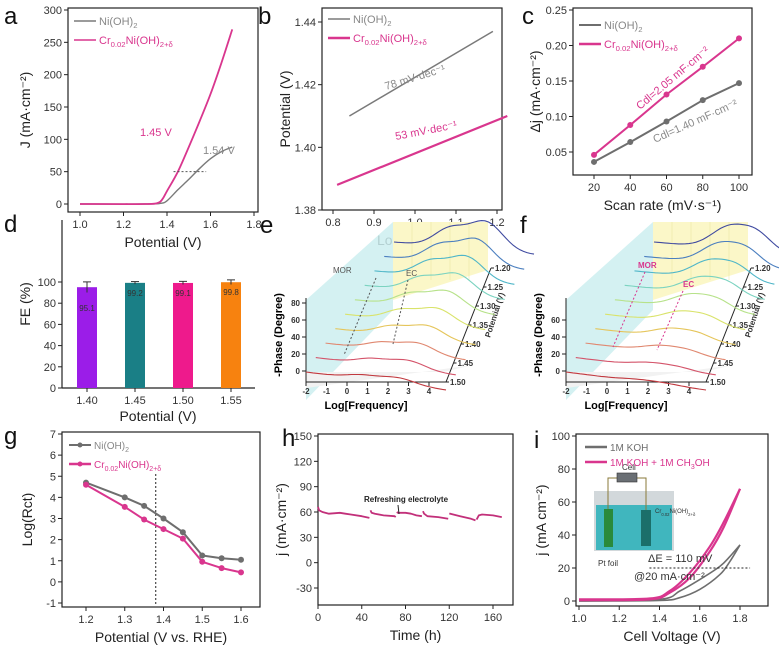  What do you see at coordinates (739, 188) in the screenshot?
I see `x-tick-label: 100` at bounding box center [739, 188].